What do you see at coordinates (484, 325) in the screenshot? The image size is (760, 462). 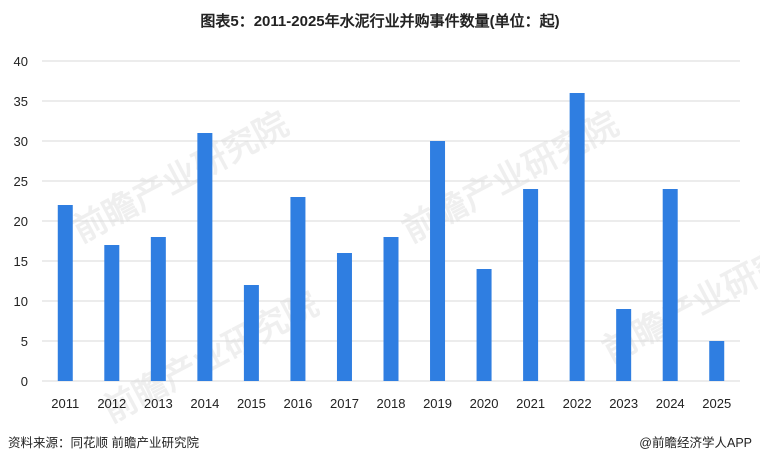 I see `bar-2020` at bounding box center [484, 325].